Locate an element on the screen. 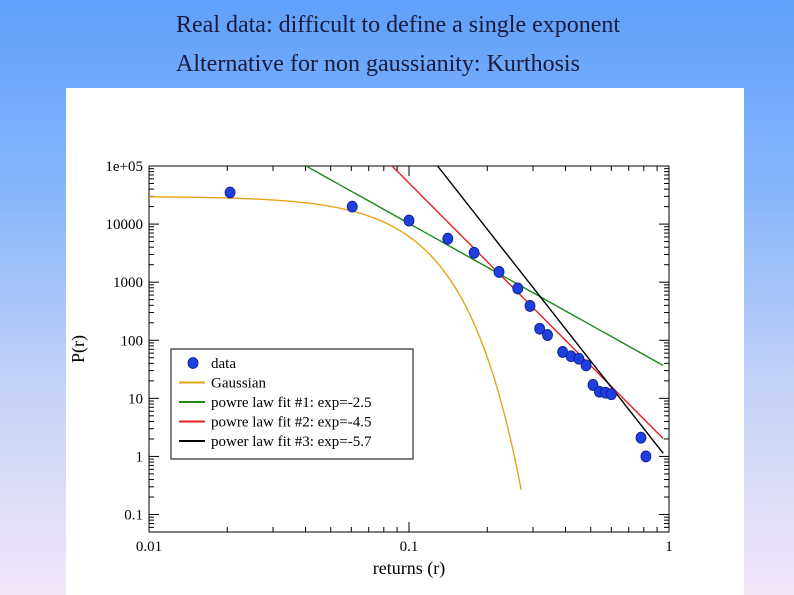  x-tick-label: 0.01 is located at coordinates (149, 547).